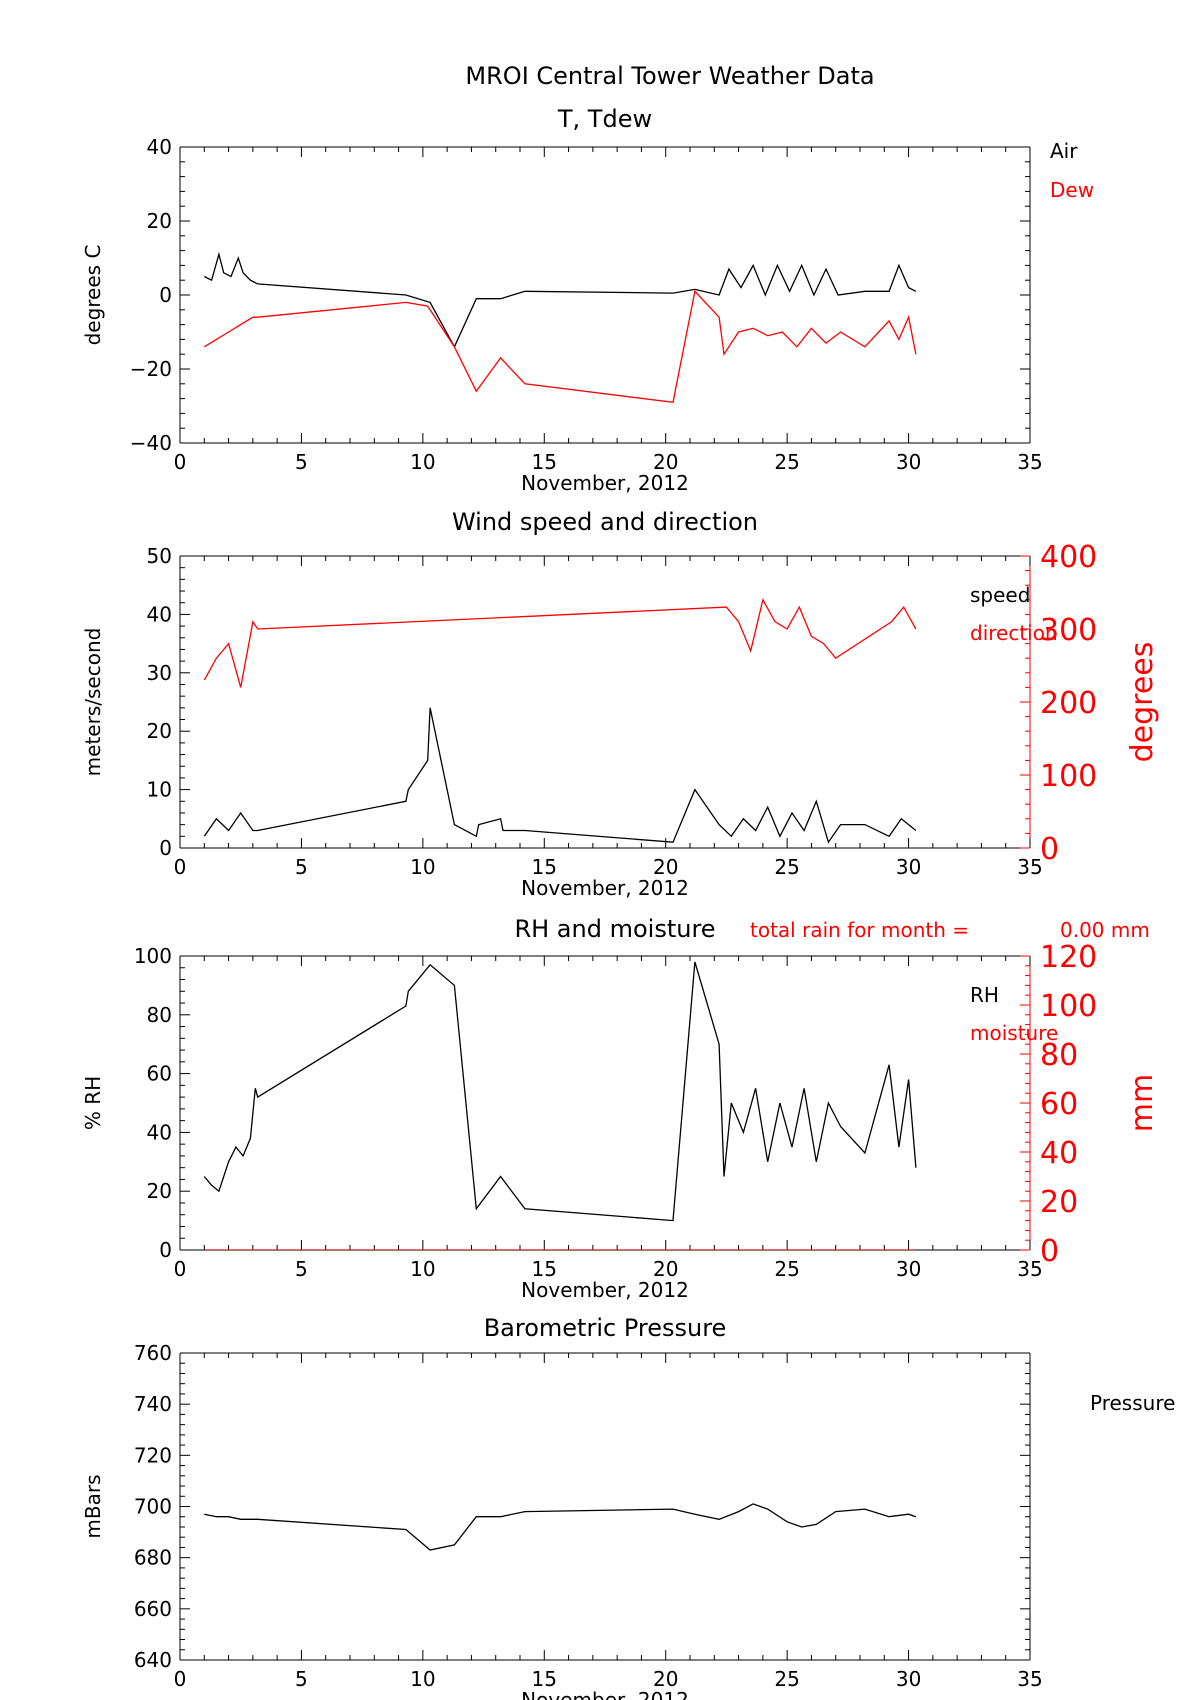  What do you see at coordinates (153, 1558) in the screenshot?
I see `pressure-ytick-label: 680` at bounding box center [153, 1558].